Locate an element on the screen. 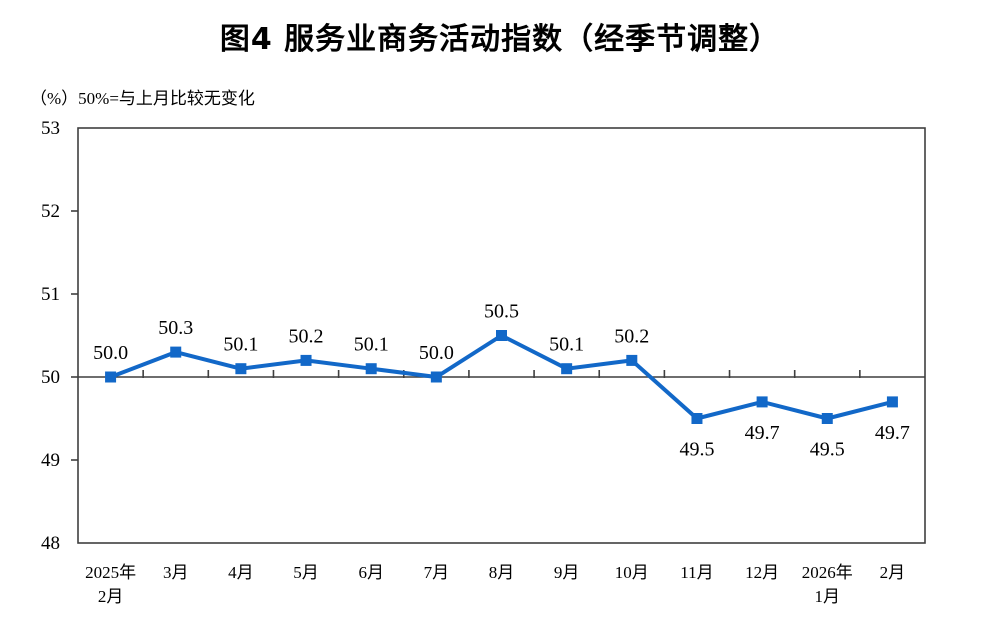 This screenshot has width=1000, height=620. data-point-label: 50.3 is located at coordinates (175, 328).